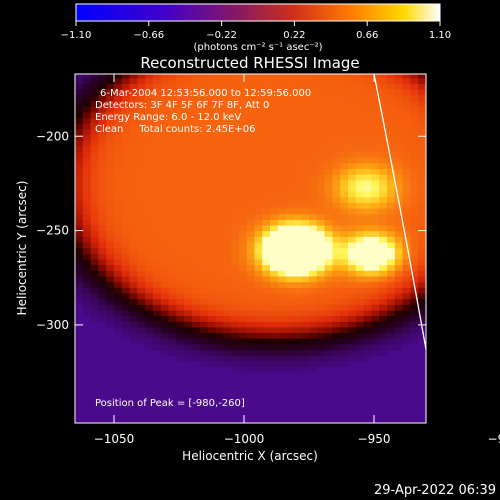  What do you see at coordinates (244, 439) in the screenshot?
I see `x-tick-label: −1000` at bounding box center [244, 439].